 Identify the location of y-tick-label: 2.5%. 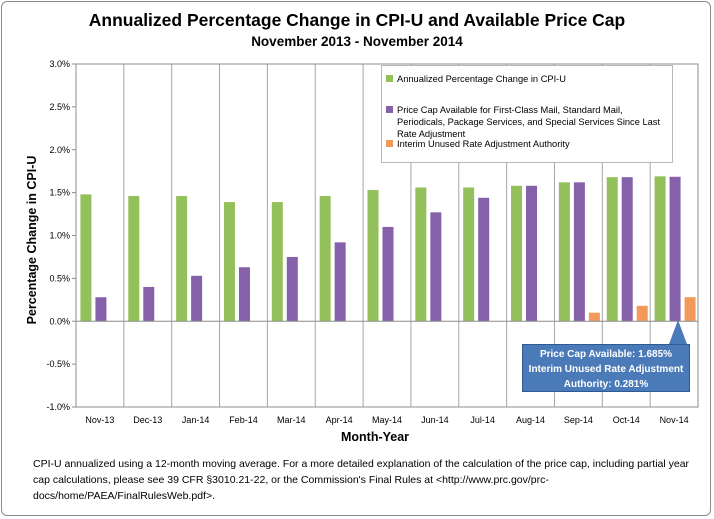
(59, 107).